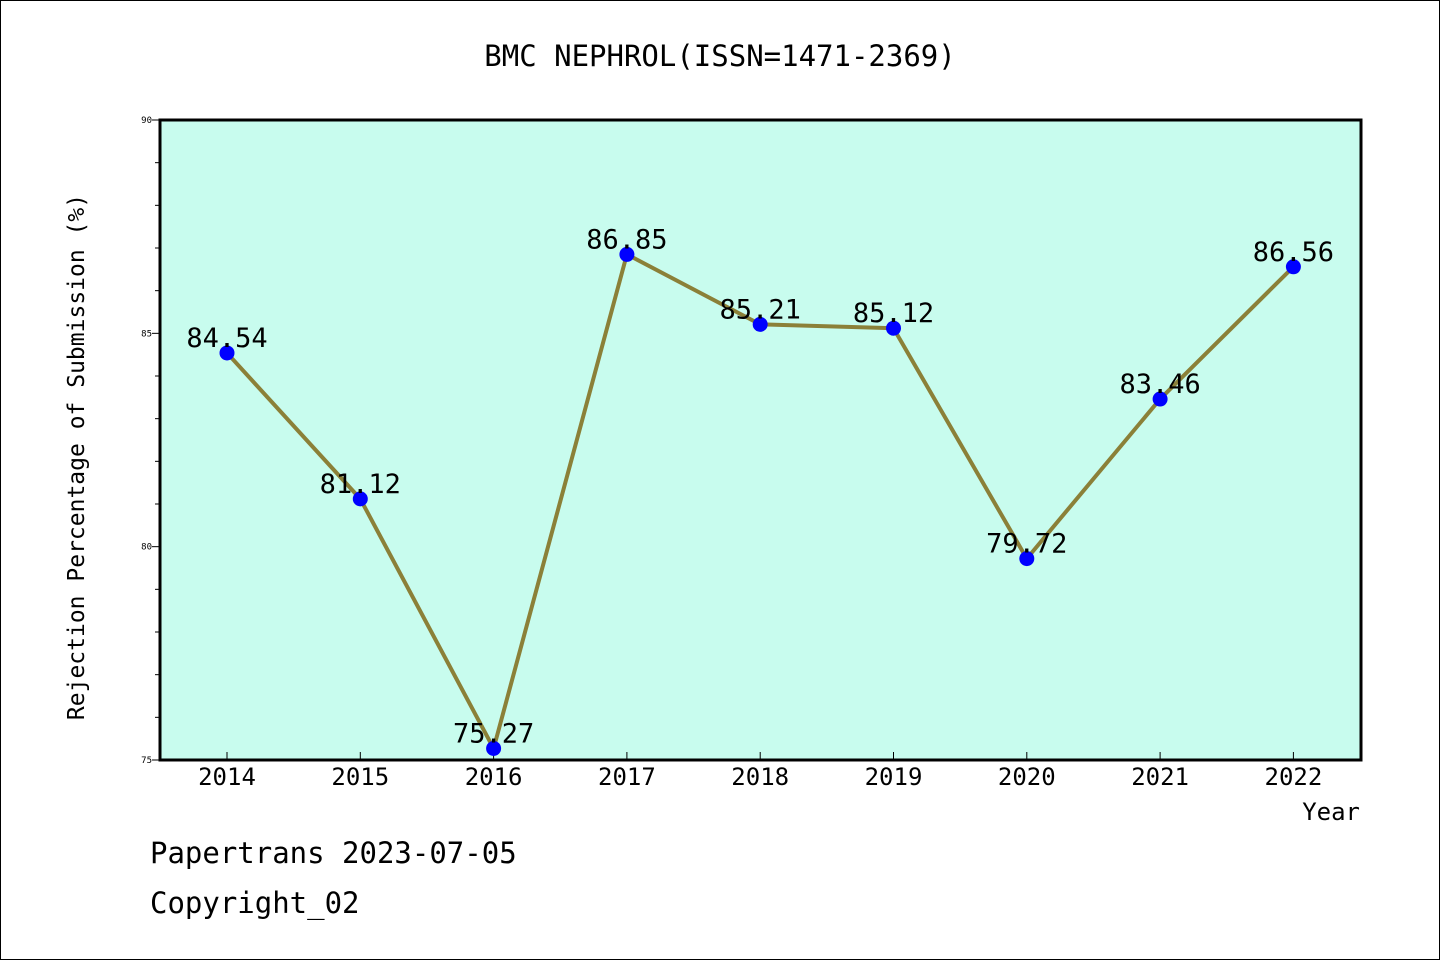 The width and height of the screenshot is (1440, 960). I want to click on y-axis-label: Rejection Percentage of Submission (%), so click(77, 457).